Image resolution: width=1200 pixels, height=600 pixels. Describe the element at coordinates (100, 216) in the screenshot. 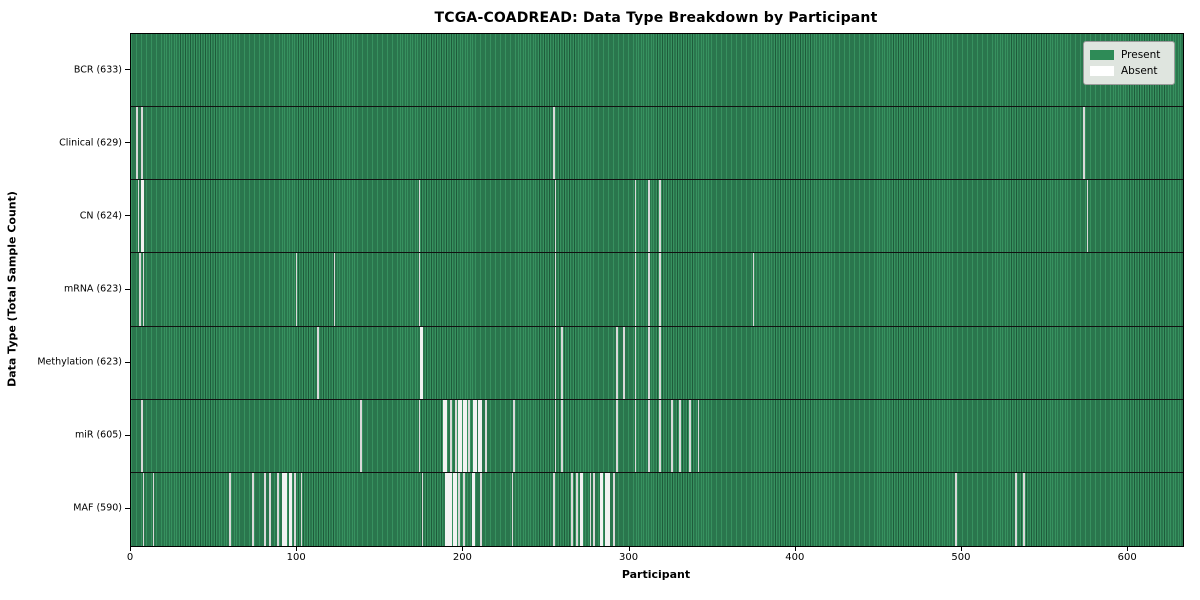

I see `row-label-cn: CN (624)` at that location.